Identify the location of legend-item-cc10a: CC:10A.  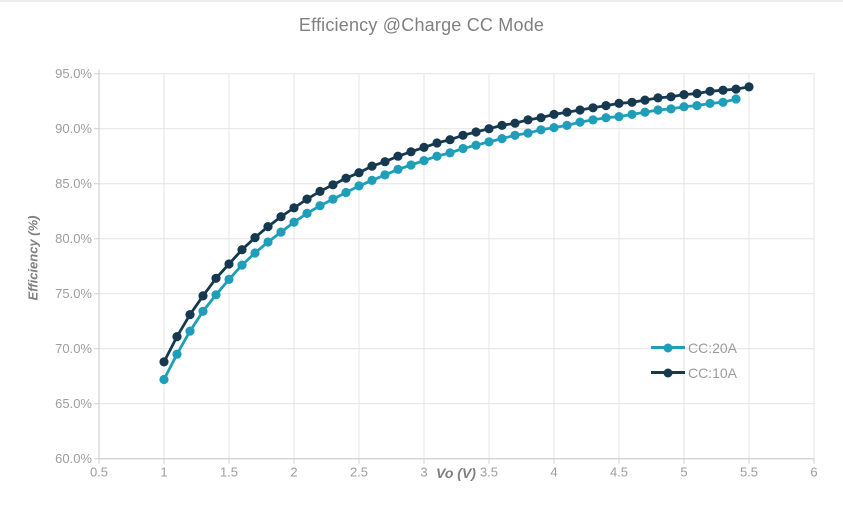
(694, 372).